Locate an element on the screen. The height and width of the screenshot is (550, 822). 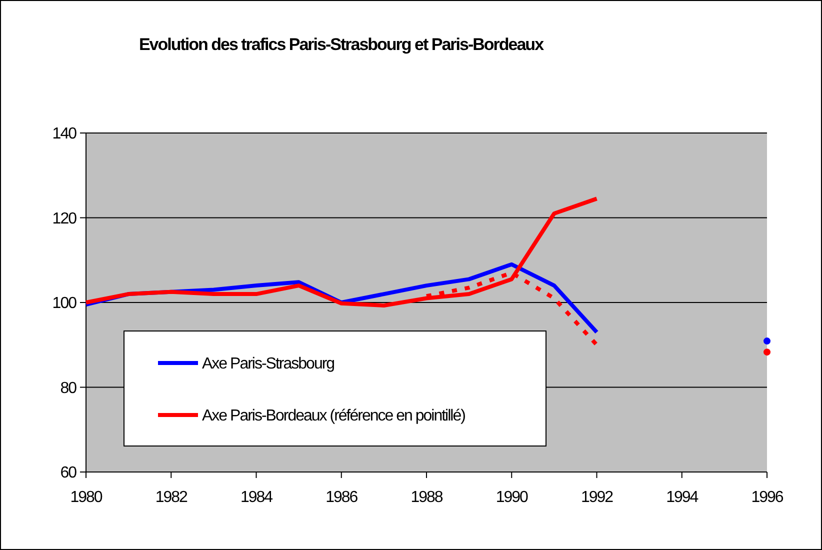
line-series is located at coordinates (511, 308).